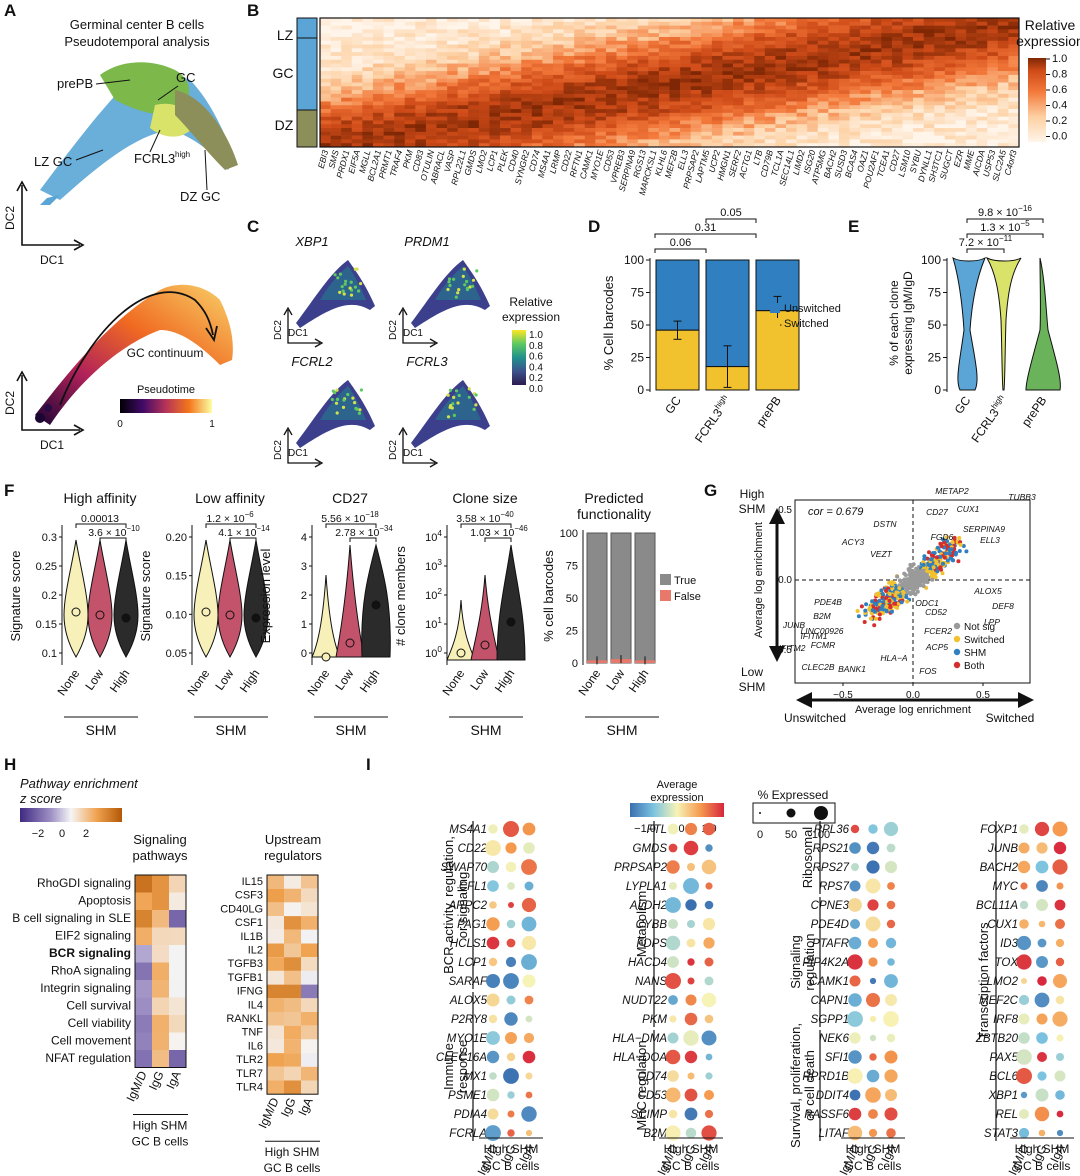 The image size is (1080, 1176). What do you see at coordinates (793, 795) in the screenshot?
I see `panel-i-pct-title: % Expressed` at bounding box center [793, 795].